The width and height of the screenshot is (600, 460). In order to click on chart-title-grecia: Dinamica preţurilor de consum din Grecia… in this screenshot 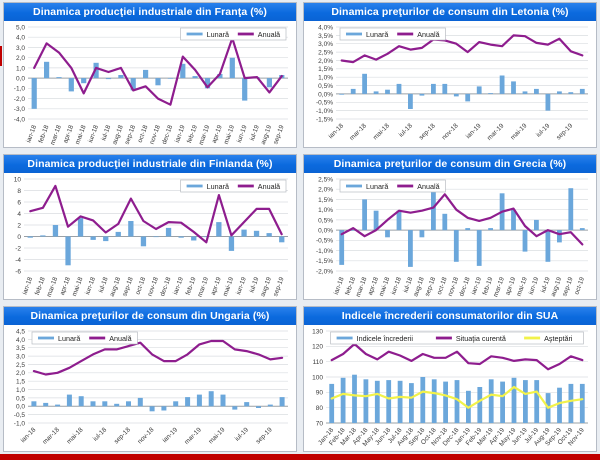, I will do `click(450, 164)`.